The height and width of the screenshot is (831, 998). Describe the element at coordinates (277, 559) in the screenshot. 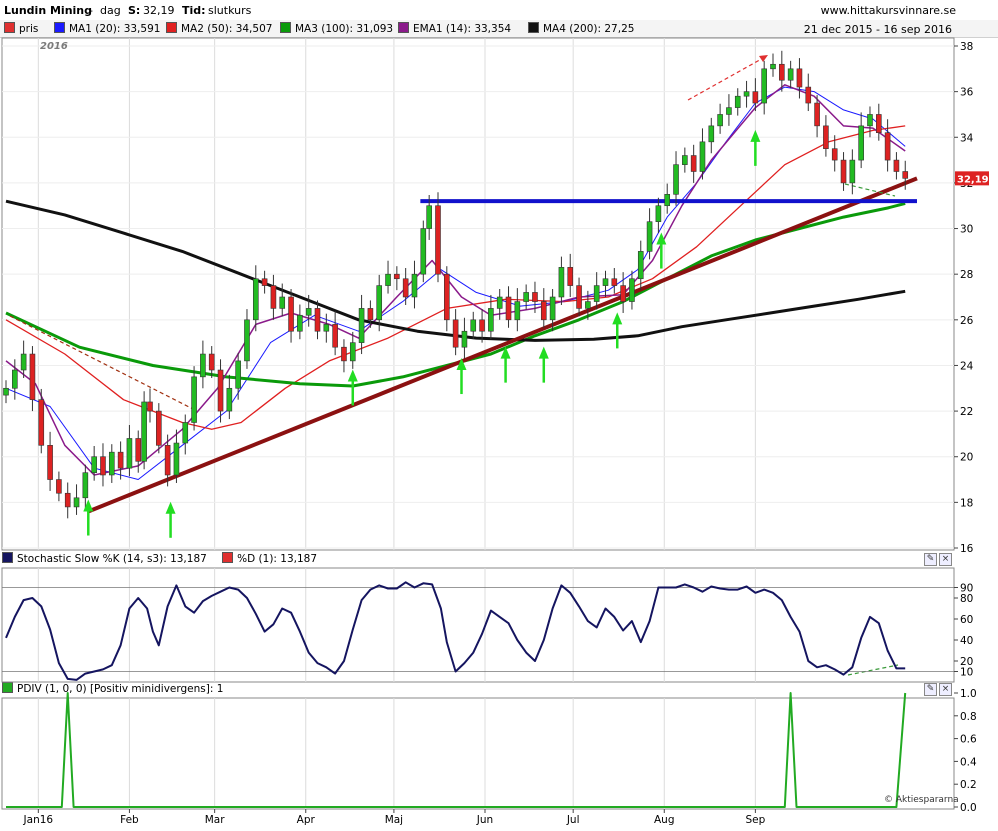

I see `stochastic-d-label: %D (1): 13,187` at that location.